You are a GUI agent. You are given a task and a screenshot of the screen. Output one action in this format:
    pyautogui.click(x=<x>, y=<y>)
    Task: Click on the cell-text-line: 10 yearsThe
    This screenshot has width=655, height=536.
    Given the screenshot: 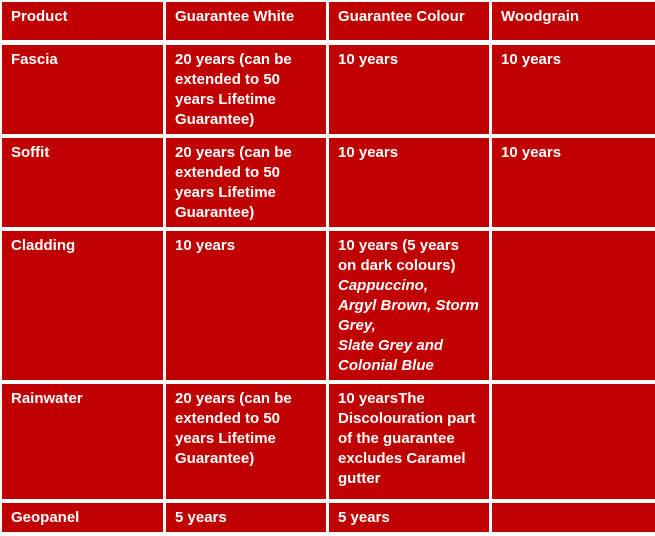 What is the action you would take?
    pyautogui.click(x=411, y=399)
    